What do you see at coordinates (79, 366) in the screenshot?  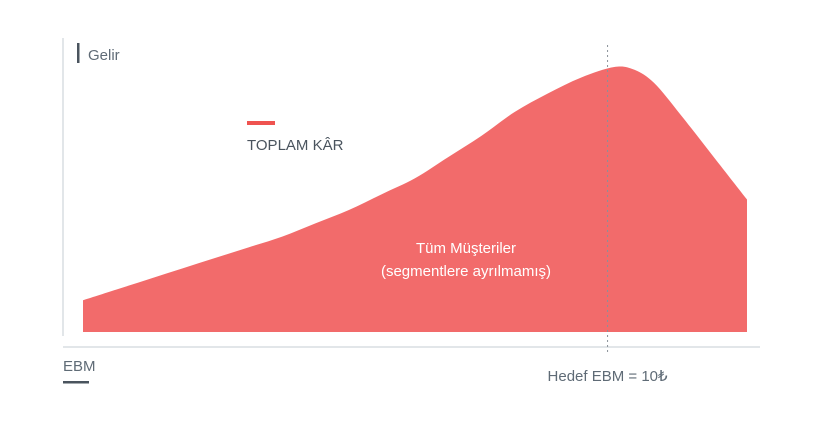 I see `xlabel: EBM` at bounding box center [79, 366].